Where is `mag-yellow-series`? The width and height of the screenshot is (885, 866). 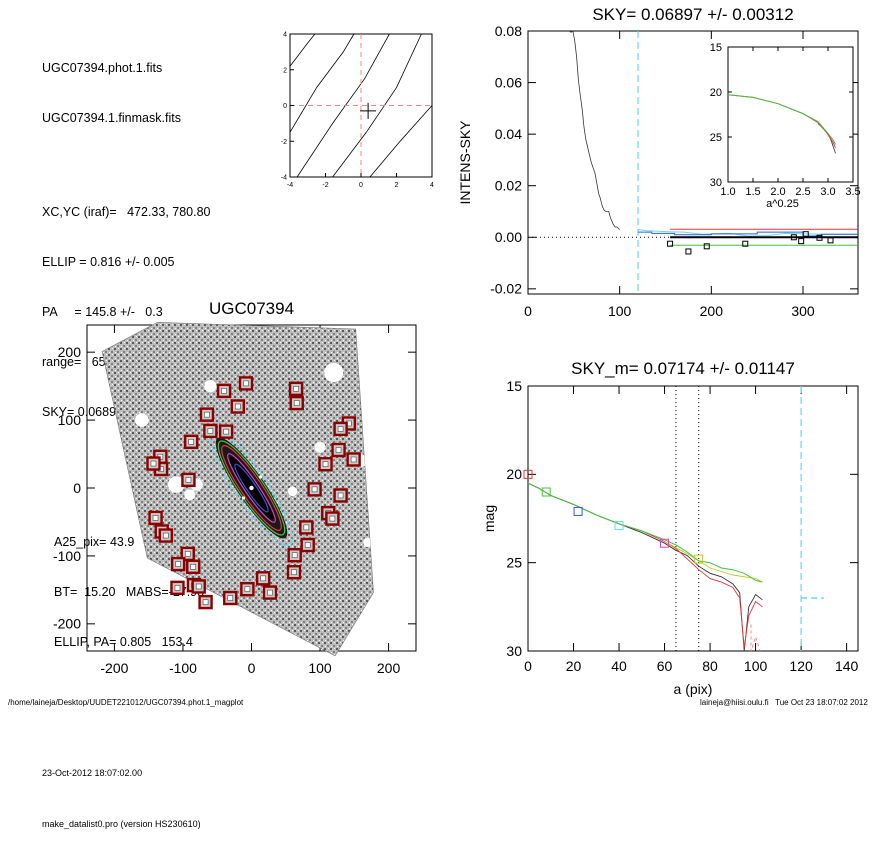 mag-yellow-series is located at coordinates (713, 562).